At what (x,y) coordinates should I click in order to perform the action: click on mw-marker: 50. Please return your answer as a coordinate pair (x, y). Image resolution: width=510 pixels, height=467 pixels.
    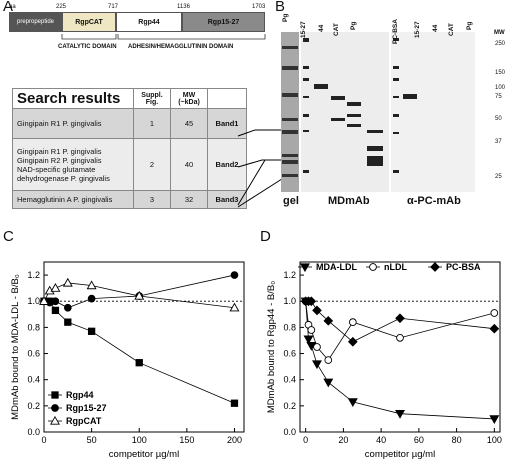
    Looking at the image, I should click on (498, 119).